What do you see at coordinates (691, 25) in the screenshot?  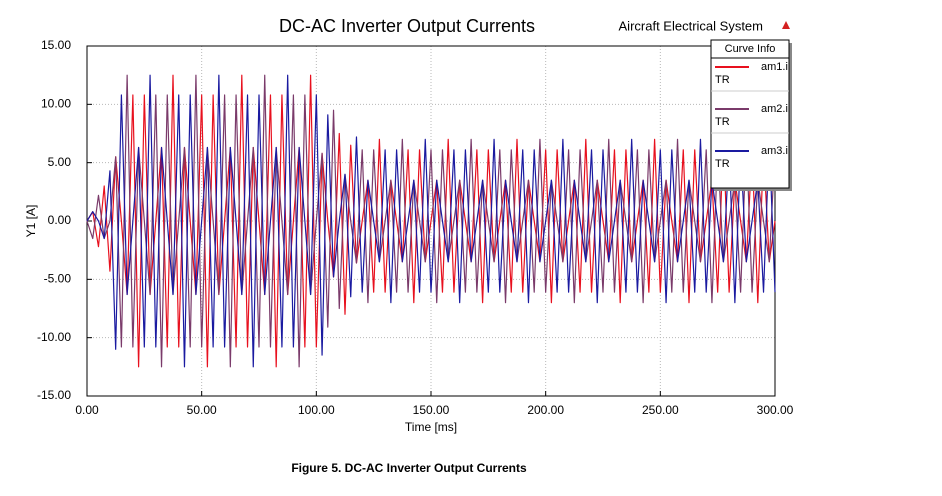 I see `chart-subtitle: Aircraft Electrical System` at bounding box center [691, 25].